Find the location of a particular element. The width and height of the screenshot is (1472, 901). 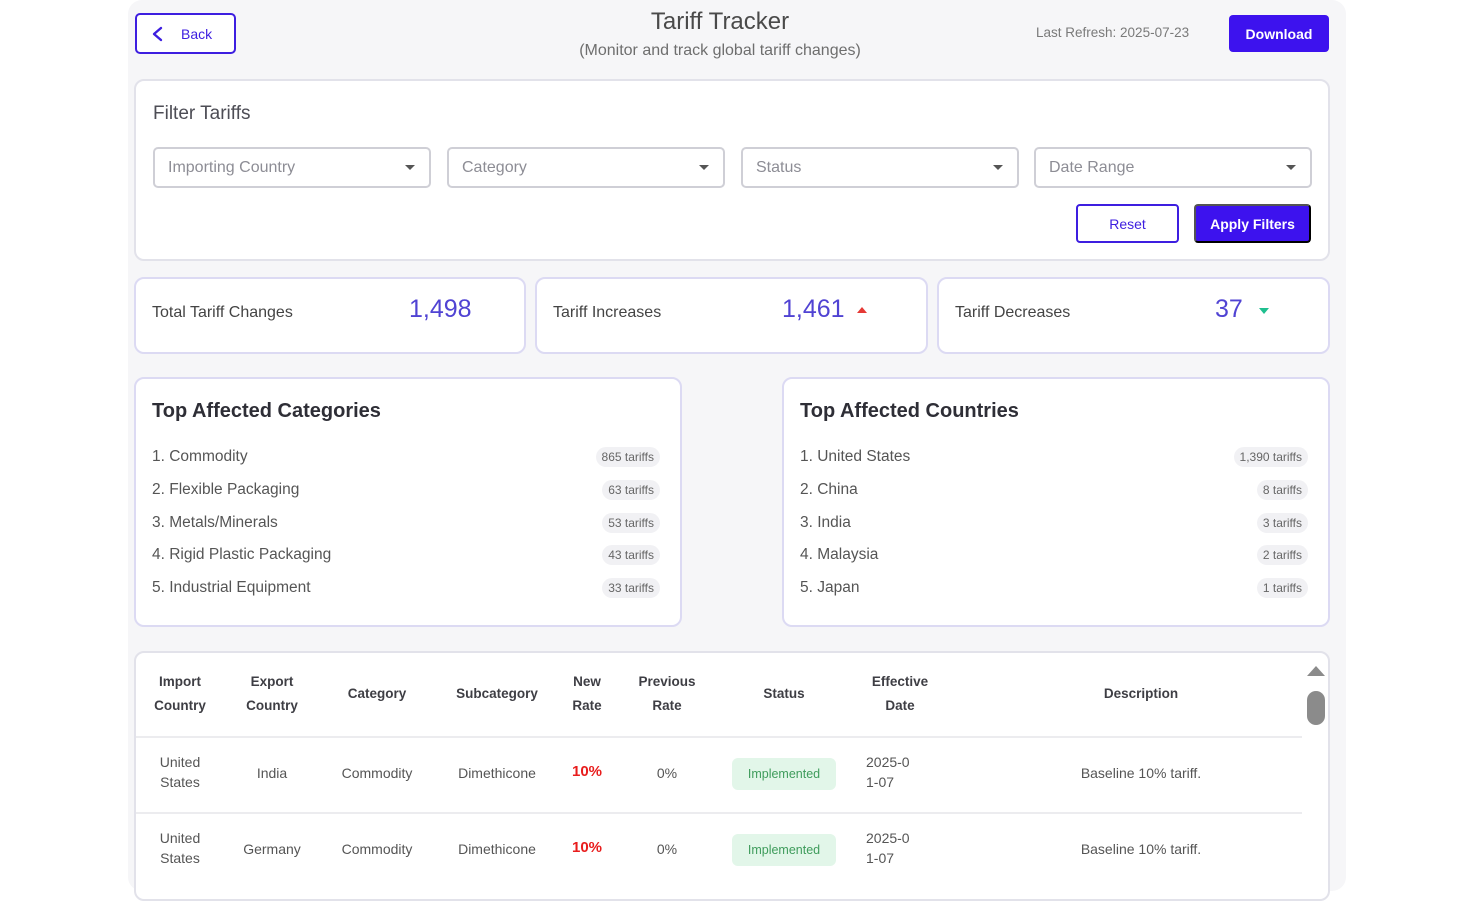

count-badge: 53 tariffs is located at coordinates (631, 523).